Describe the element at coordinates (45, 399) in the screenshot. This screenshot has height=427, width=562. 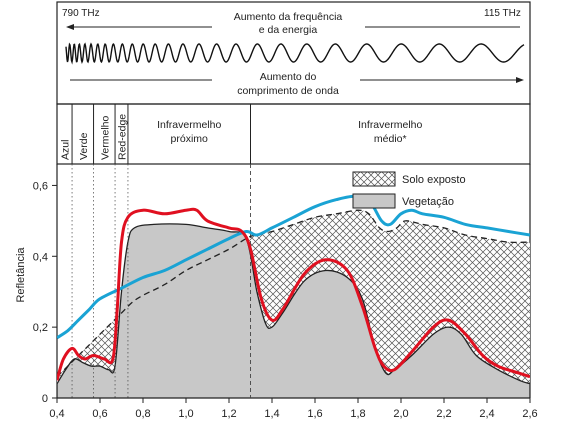
I see `y-tick-label: 0` at that location.